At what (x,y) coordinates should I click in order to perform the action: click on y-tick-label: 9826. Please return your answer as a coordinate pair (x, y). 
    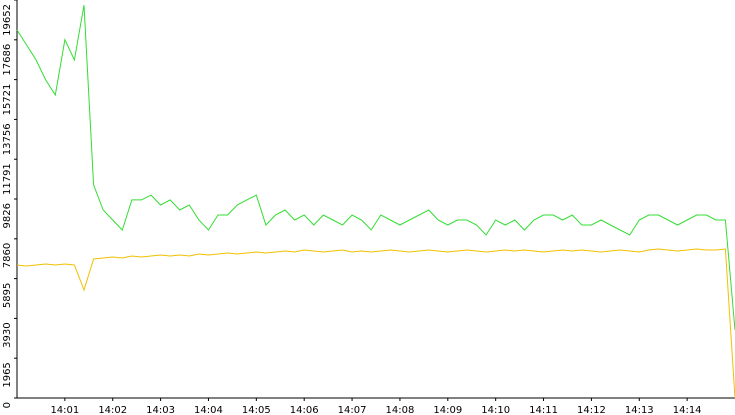
    Looking at the image, I should click on (7, 215).